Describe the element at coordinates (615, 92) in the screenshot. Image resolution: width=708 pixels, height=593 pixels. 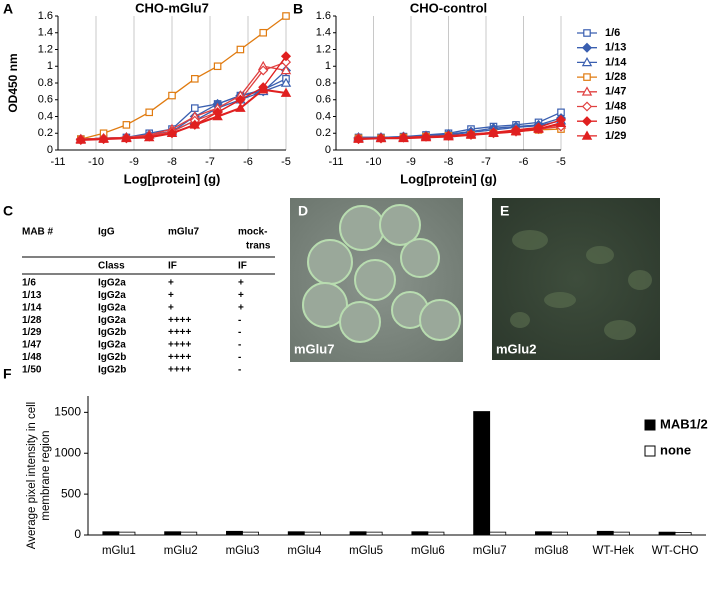
I see `legend-label: 1/47` at that location.